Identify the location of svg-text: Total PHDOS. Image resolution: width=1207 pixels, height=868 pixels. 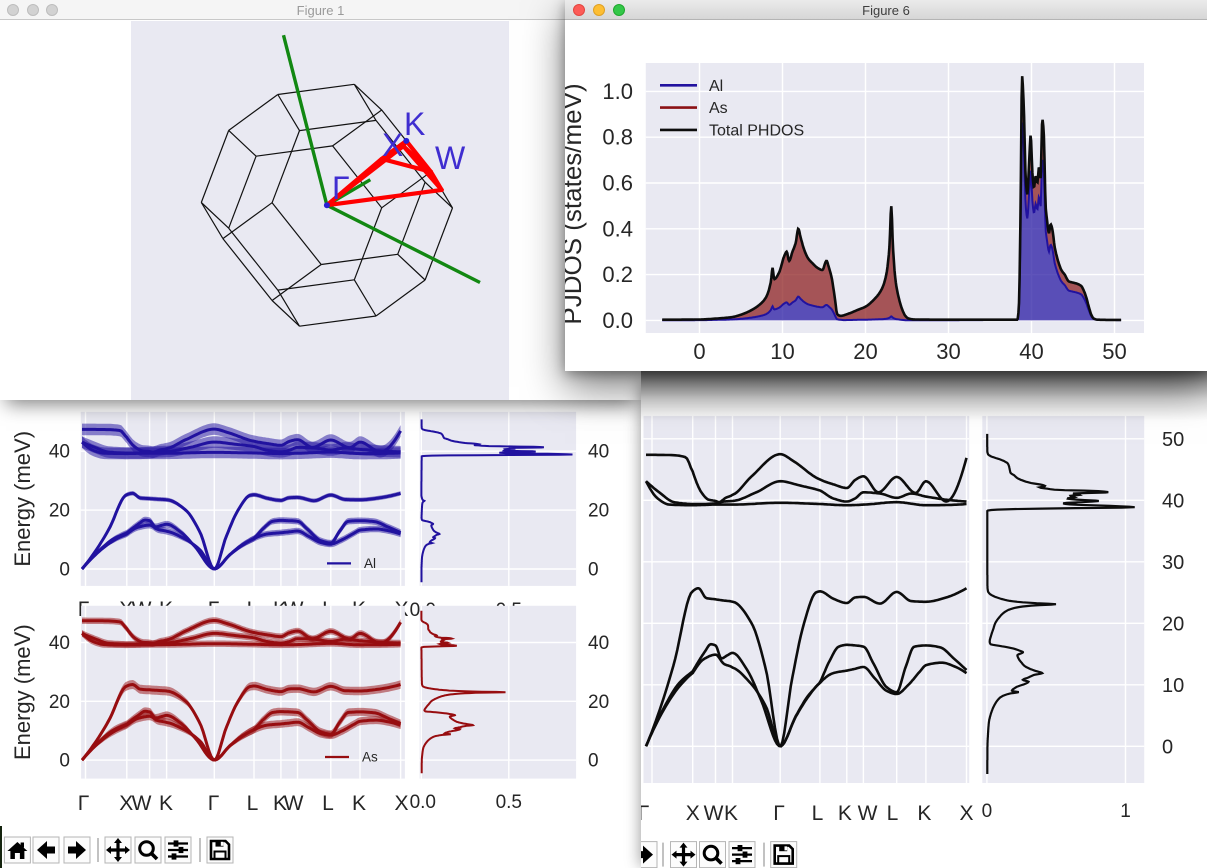
(756, 130).